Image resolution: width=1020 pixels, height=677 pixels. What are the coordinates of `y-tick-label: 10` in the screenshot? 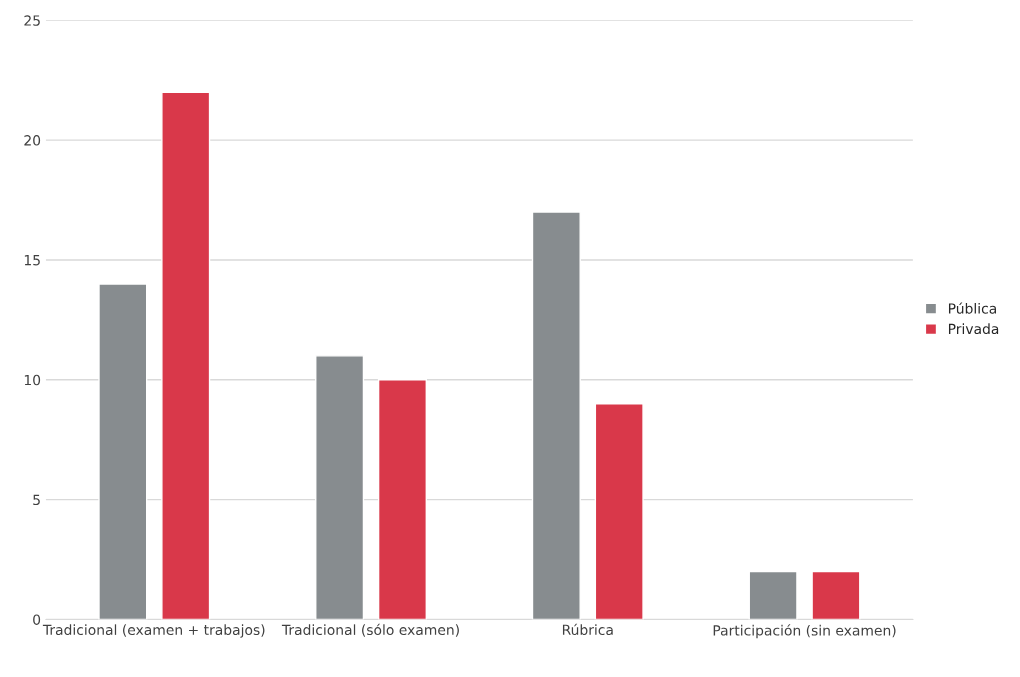 It's located at (32, 380).